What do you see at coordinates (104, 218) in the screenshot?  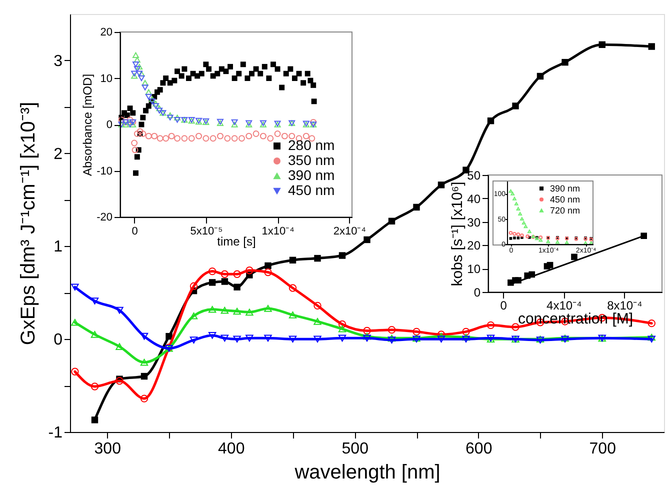 I see `y-tick-label: -20` at bounding box center [104, 218].